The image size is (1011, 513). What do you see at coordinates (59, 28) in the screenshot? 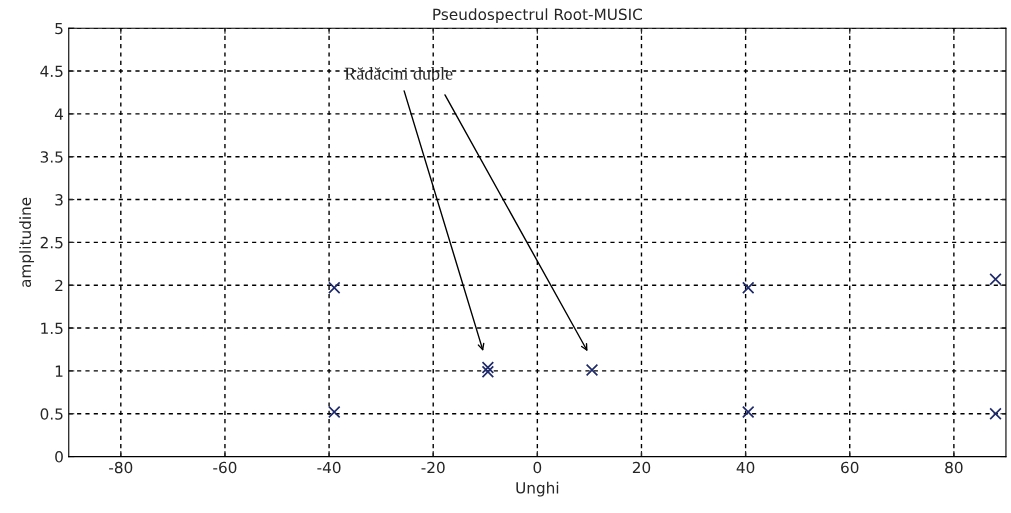
I see `y-tick-label: 5` at bounding box center [59, 28].